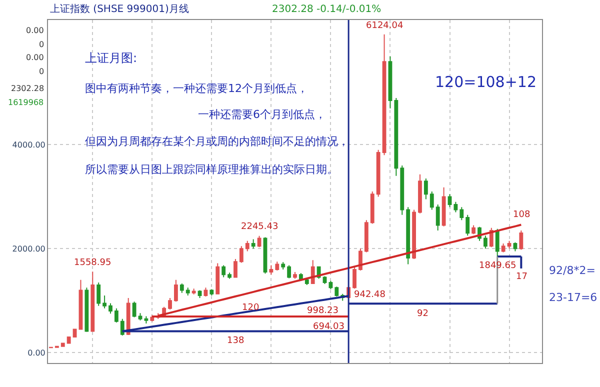  What do you see at coordinates (385, 26) in the screenshot?
I see `annotation: 6124.04` at bounding box center [385, 26].